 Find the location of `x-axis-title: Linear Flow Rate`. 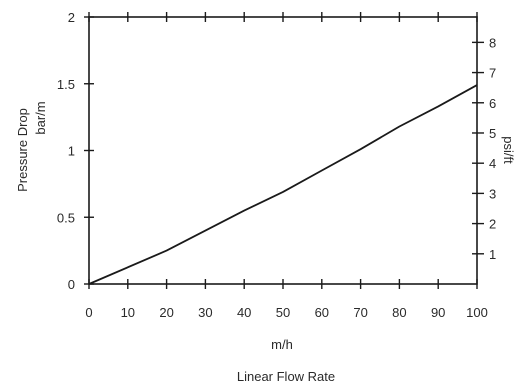

x-axis-title: Linear Flow Rate is located at coordinates (286, 376).